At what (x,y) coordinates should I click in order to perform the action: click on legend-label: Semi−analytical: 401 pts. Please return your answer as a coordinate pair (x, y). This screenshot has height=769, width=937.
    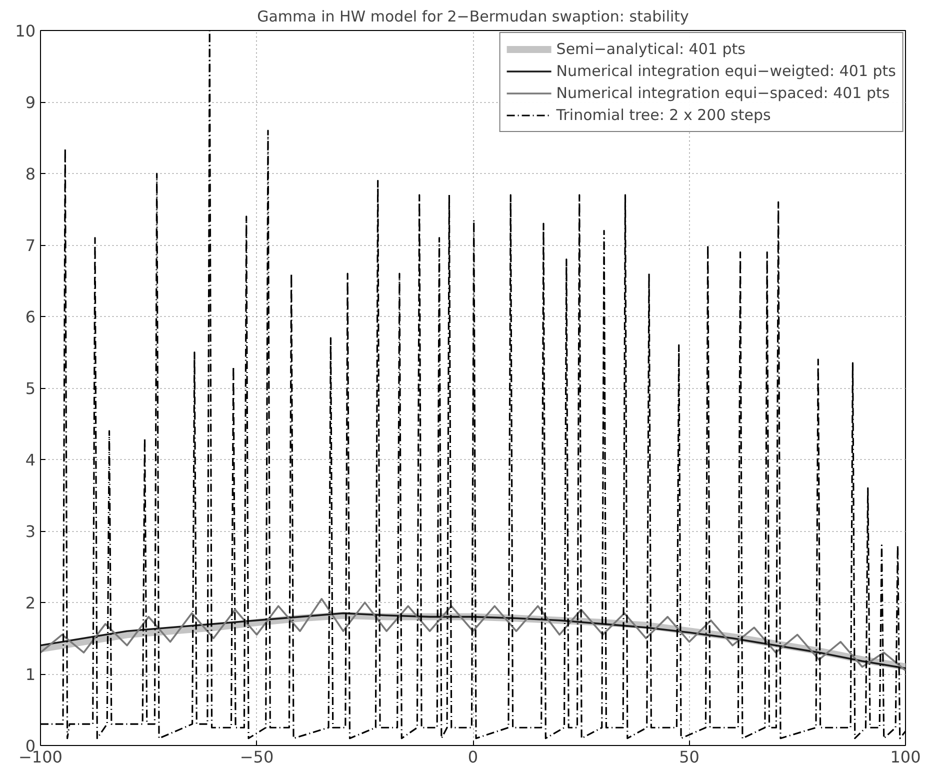
    Looking at the image, I should click on (651, 49).